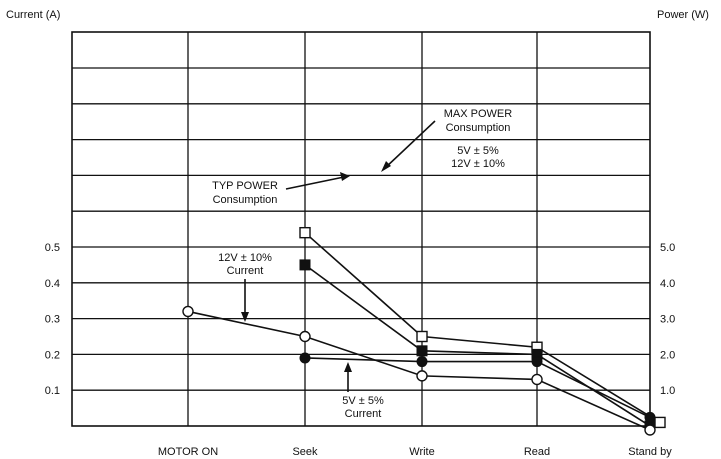 Image resolution: width=721 pixels, height=459 pixels. I want to click on right-ticks: 1.0 2.0 3.0 4.0 5.0, so click(667, 319).